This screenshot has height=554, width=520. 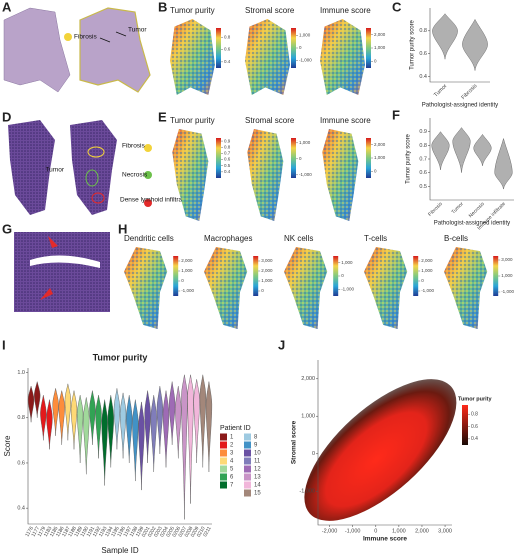 What do you see at coordinates (257, 478) in the screenshot?
I see `legend-label: 13` at bounding box center [257, 478].